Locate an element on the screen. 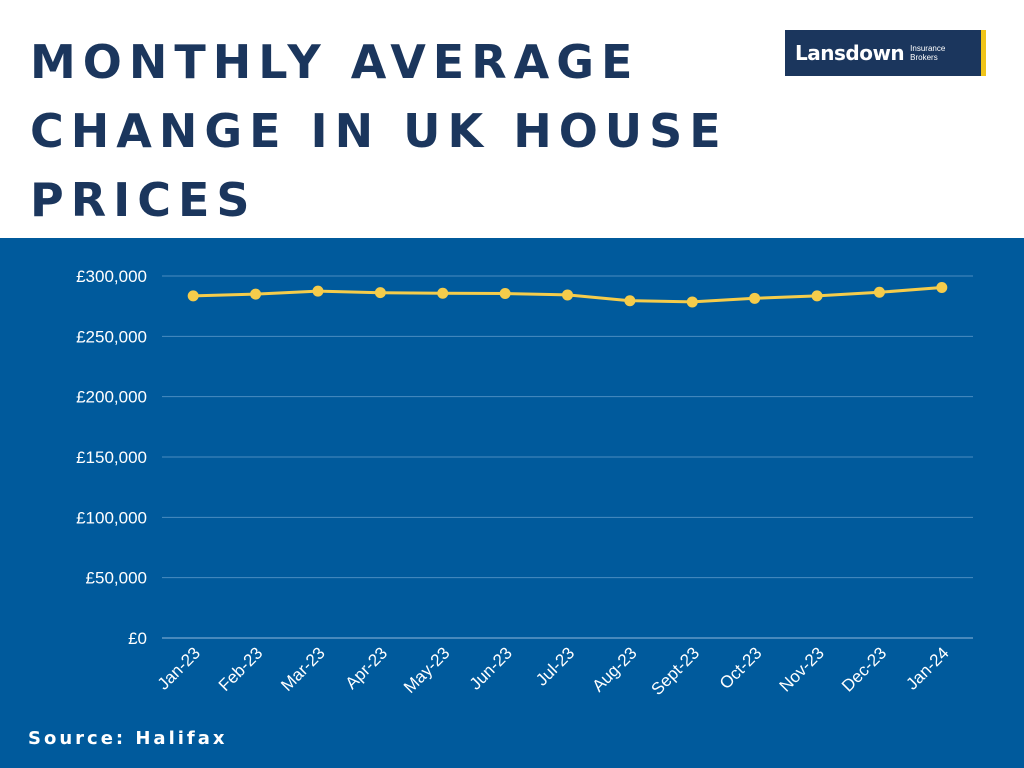 The height and width of the screenshot is (768, 1024). source-note: Source: Halifax is located at coordinates (128, 738).